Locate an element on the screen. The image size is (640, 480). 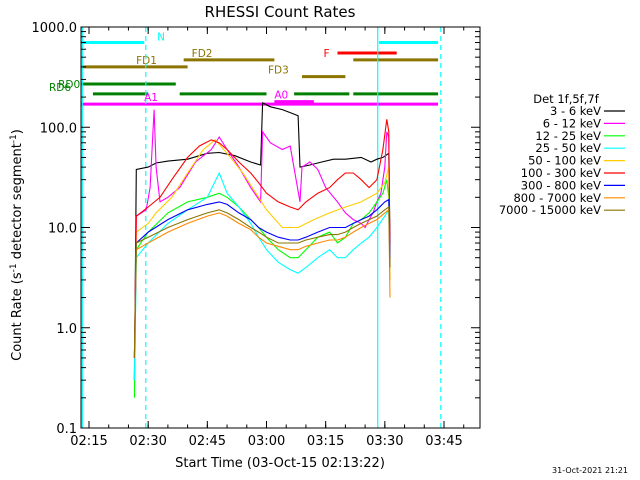
x-tick-label-5: 03:30 is located at coordinates (384, 441).